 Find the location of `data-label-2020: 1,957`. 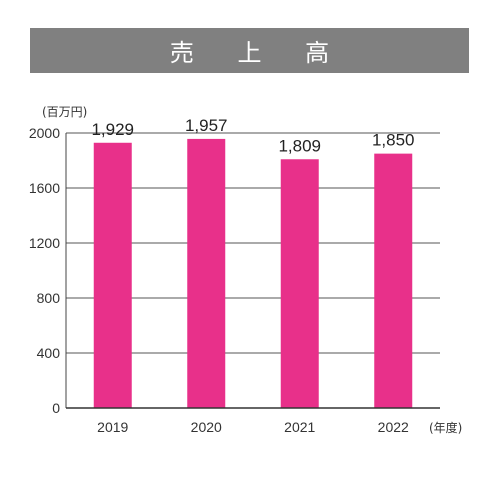

data-label-2020: 1,957 is located at coordinates (206, 125).